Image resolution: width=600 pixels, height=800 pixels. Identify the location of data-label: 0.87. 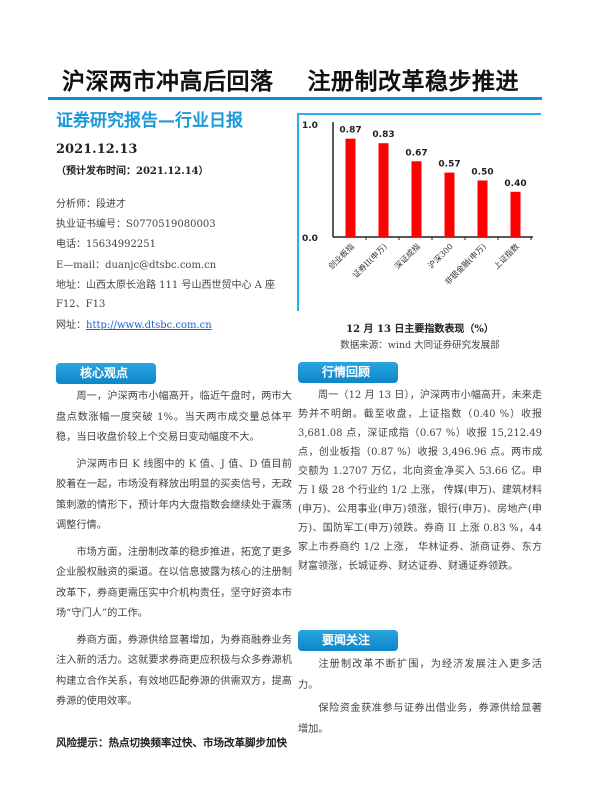
(350, 131).